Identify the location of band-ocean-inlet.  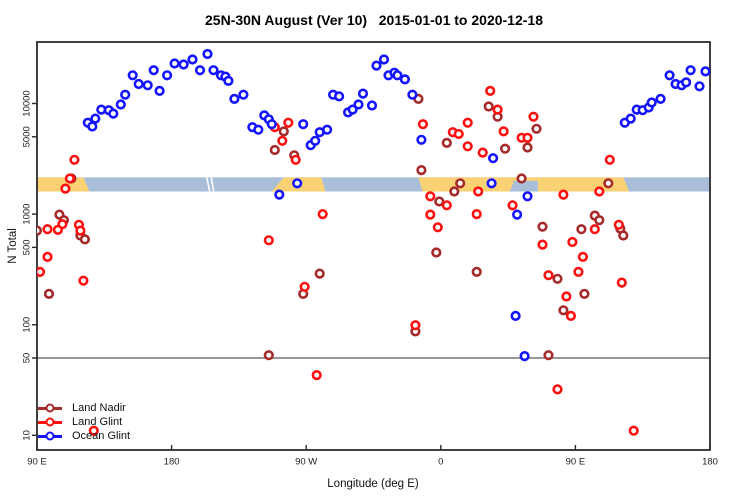
(524, 186).